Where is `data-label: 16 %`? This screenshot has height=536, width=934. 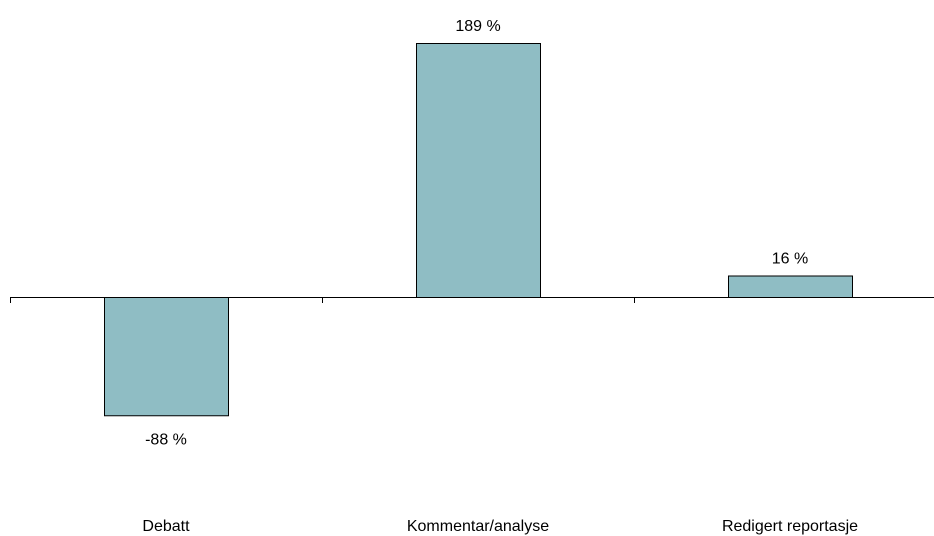
data-label: 16 % is located at coordinates (790, 258).